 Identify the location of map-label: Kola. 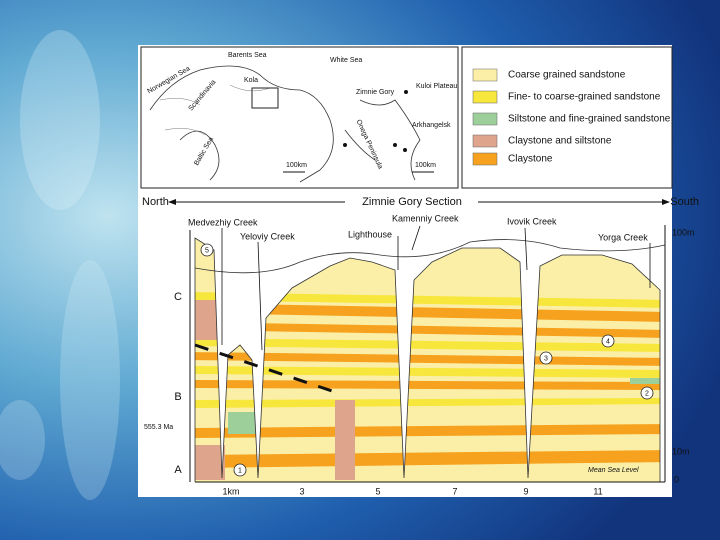
(251, 80).